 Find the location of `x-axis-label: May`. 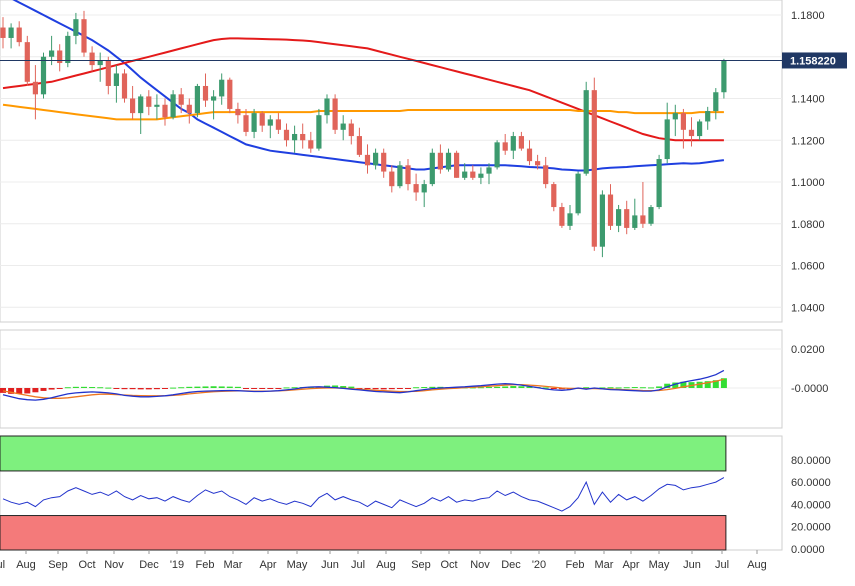

x-axis-label: May is located at coordinates (659, 565).